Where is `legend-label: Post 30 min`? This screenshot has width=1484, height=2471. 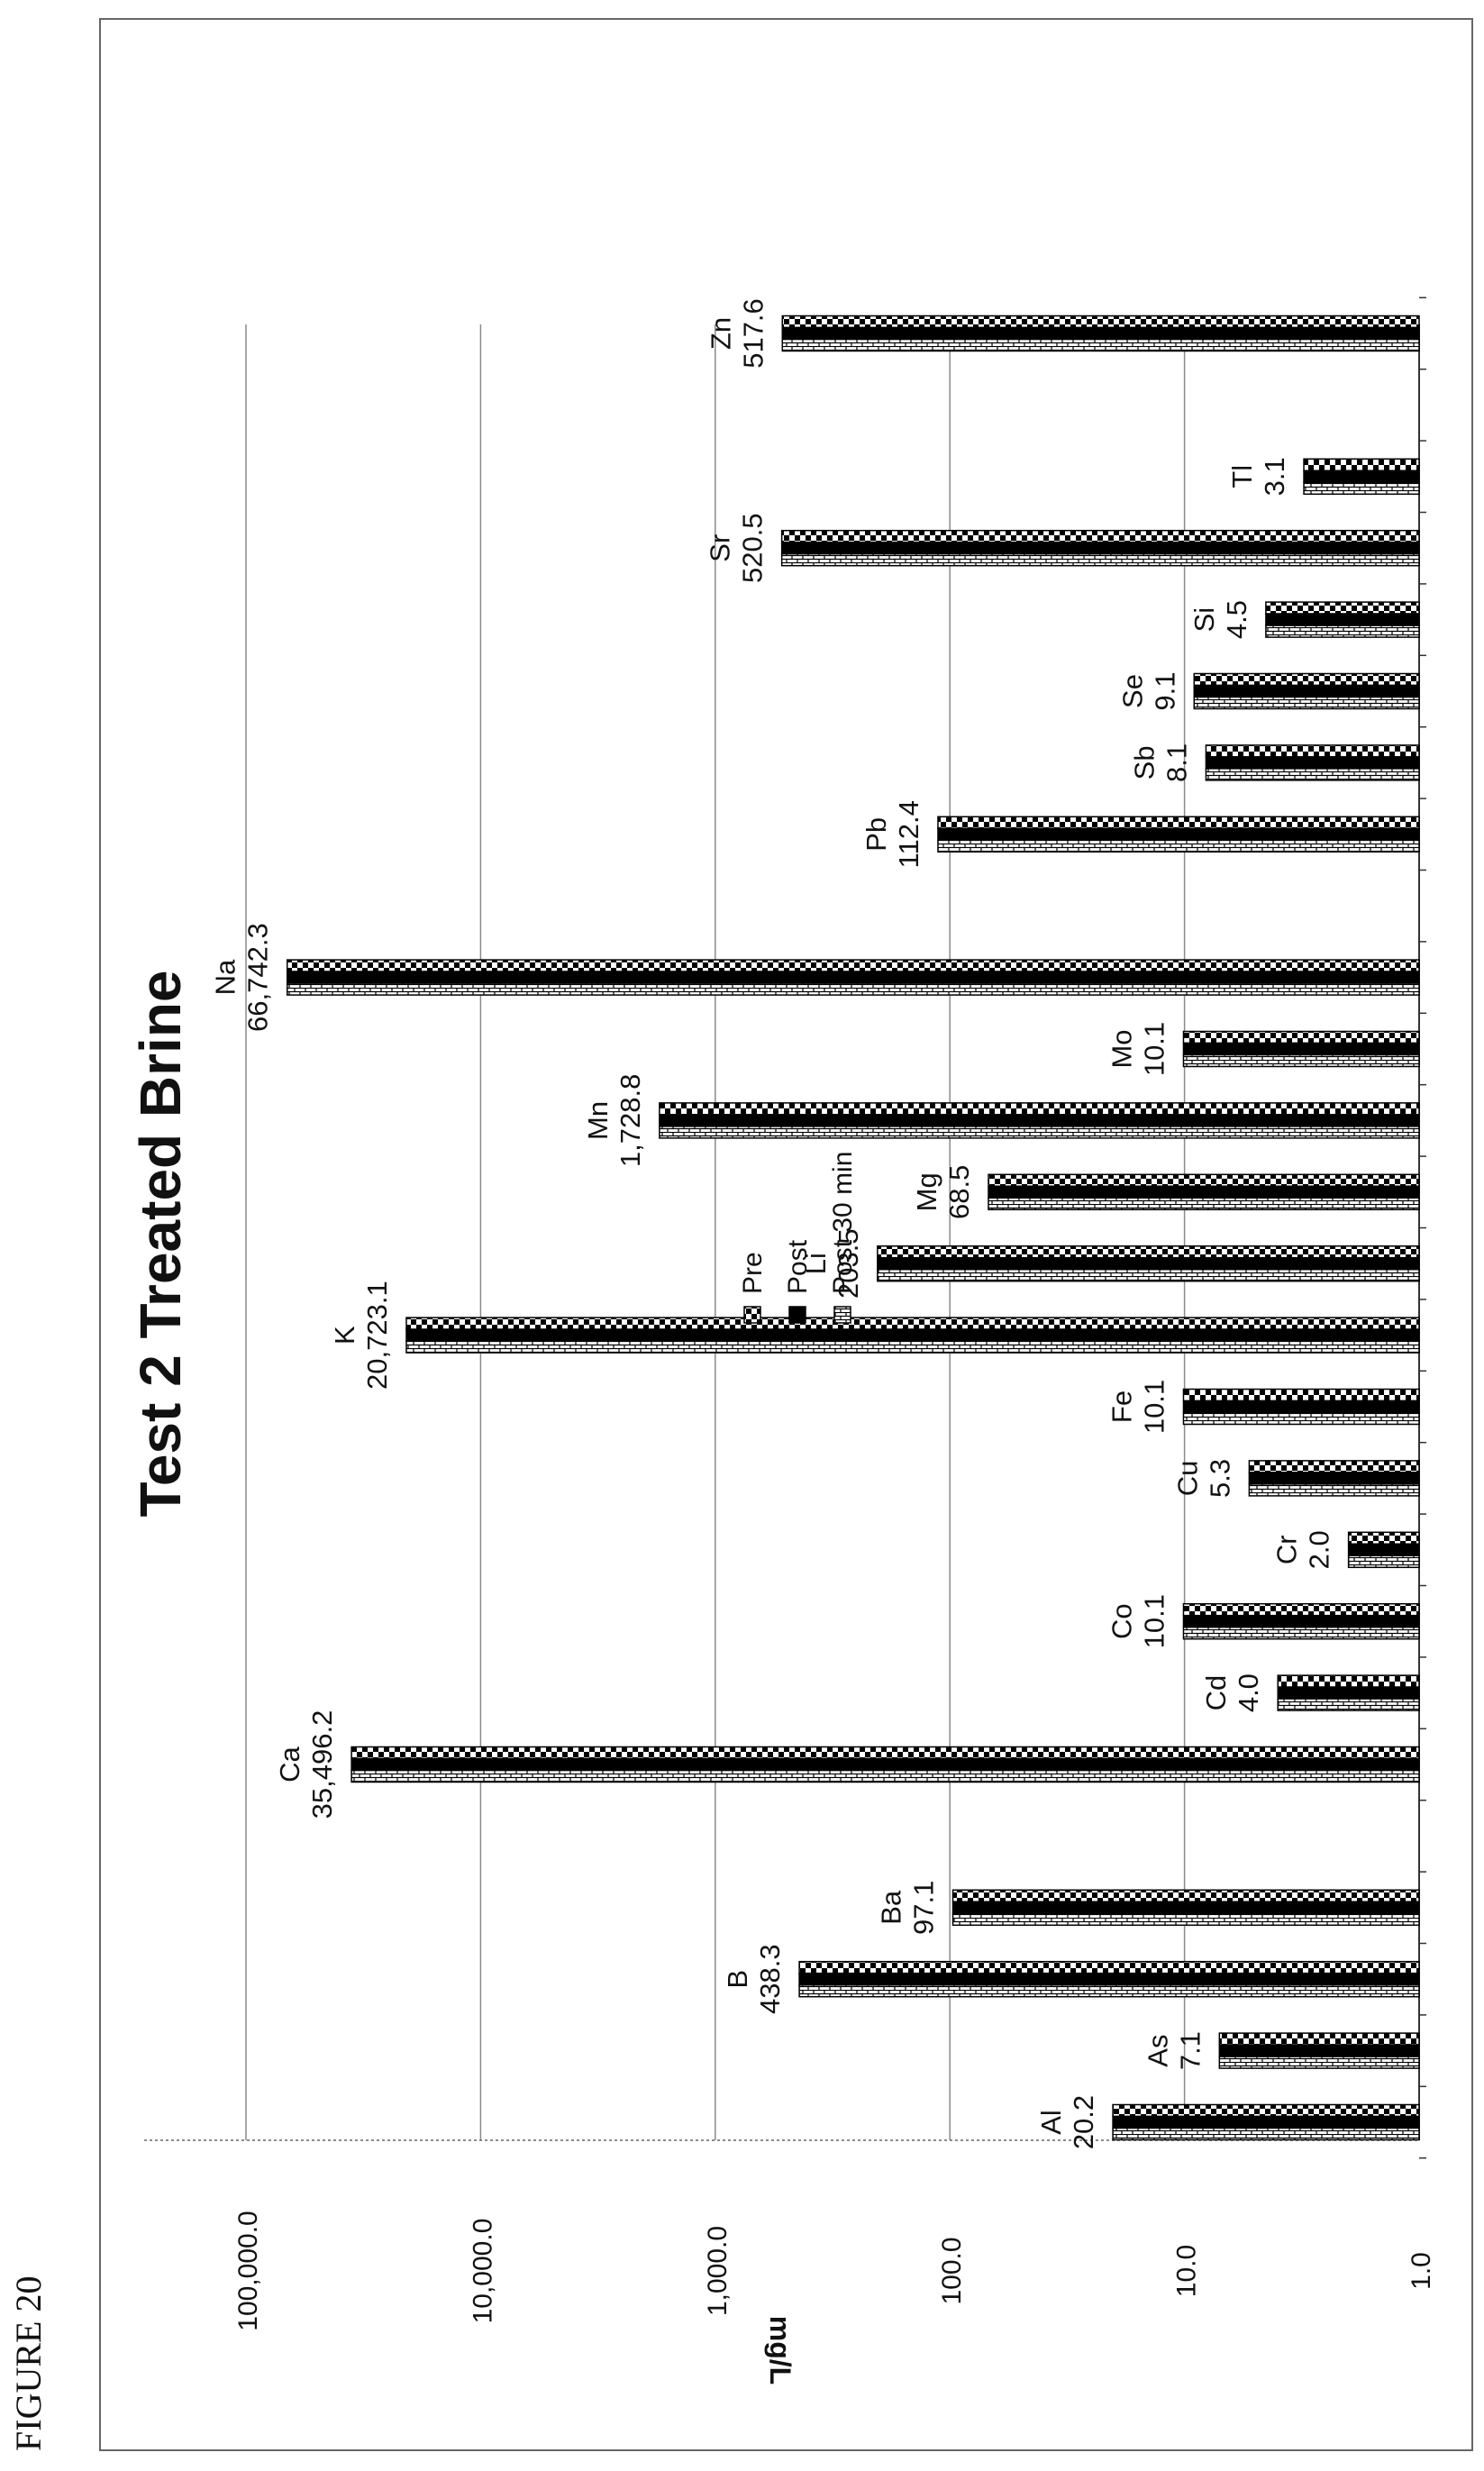 legend-label: Post 30 min is located at coordinates (843, 1223).